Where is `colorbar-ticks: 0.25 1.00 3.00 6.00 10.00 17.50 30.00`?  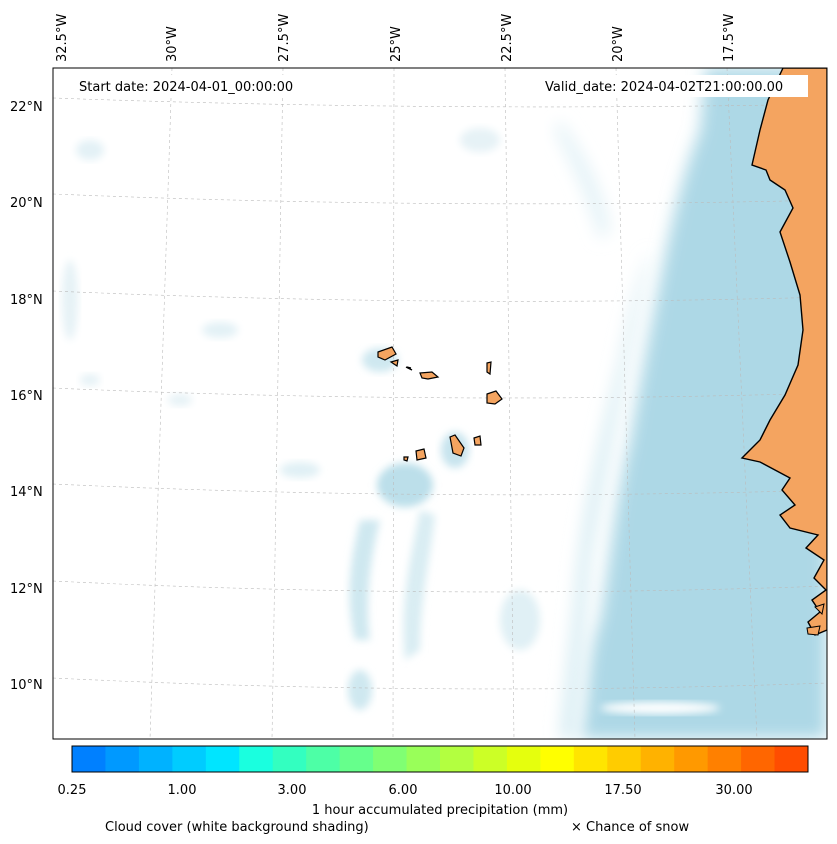 colorbar-ticks: 0.25 1.00 3.00 6.00 10.00 17.50 30.00 is located at coordinates (405, 790).